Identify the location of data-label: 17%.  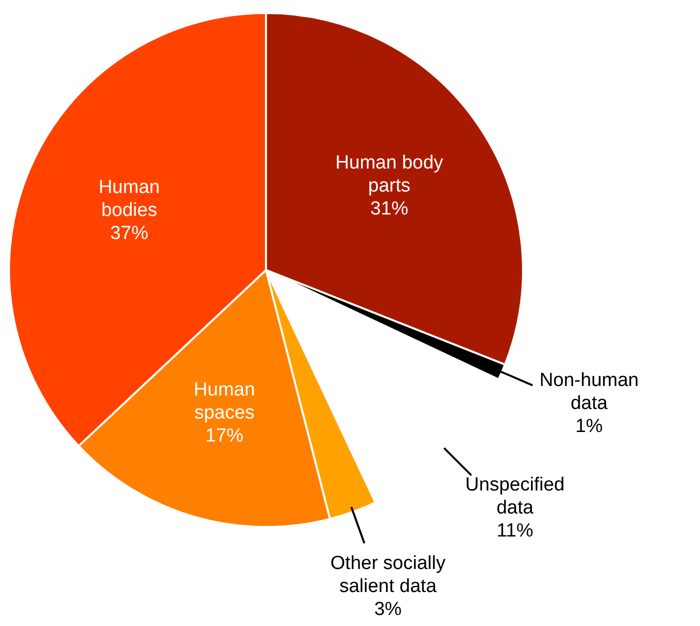
(224, 435).